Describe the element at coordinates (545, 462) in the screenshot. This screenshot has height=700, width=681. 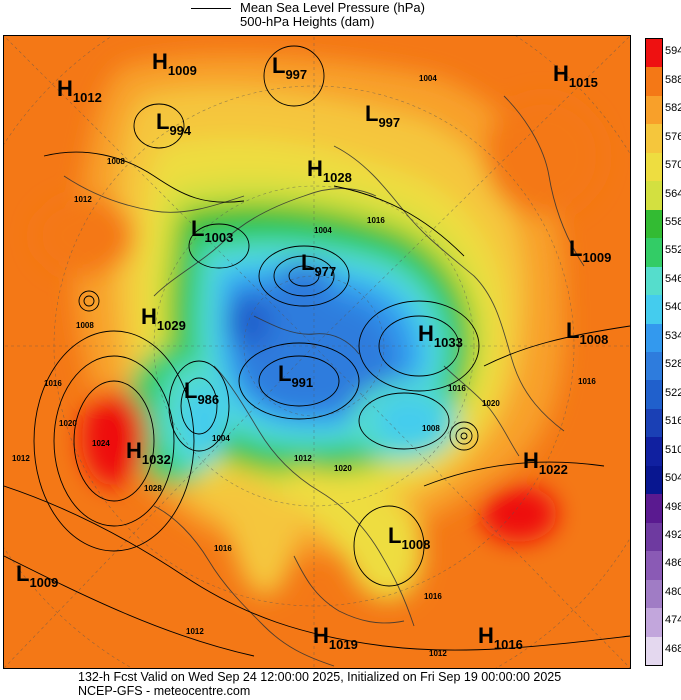
I see `high-pressure-center: H1022` at that location.